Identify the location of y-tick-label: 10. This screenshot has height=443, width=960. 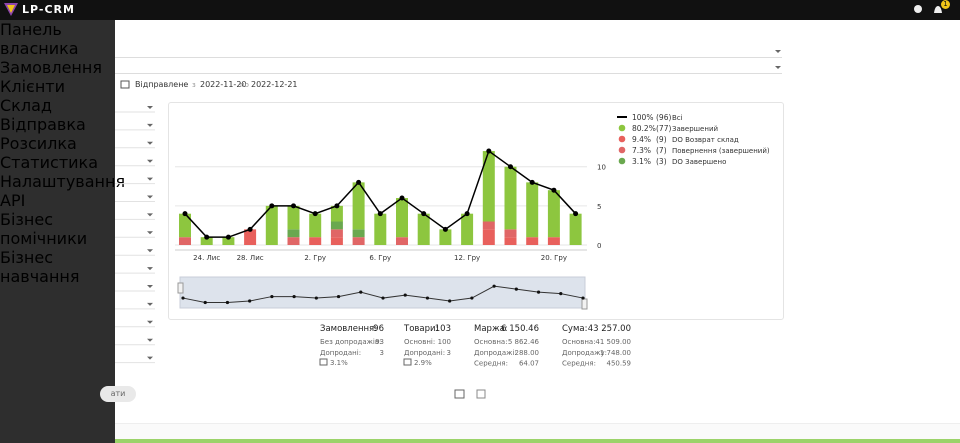
(601, 168).